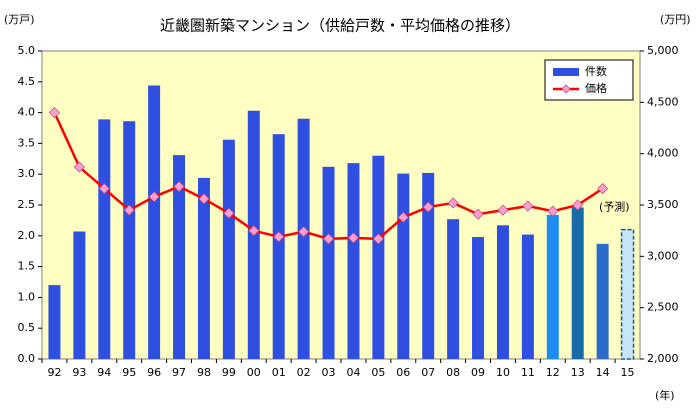 Image resolution: width=700 pixels, height=412 pixels. What do you see at coordinates (254, 372) in the screenshot?
I see `x-tick-label: 00` at bounding box center [254, 372].